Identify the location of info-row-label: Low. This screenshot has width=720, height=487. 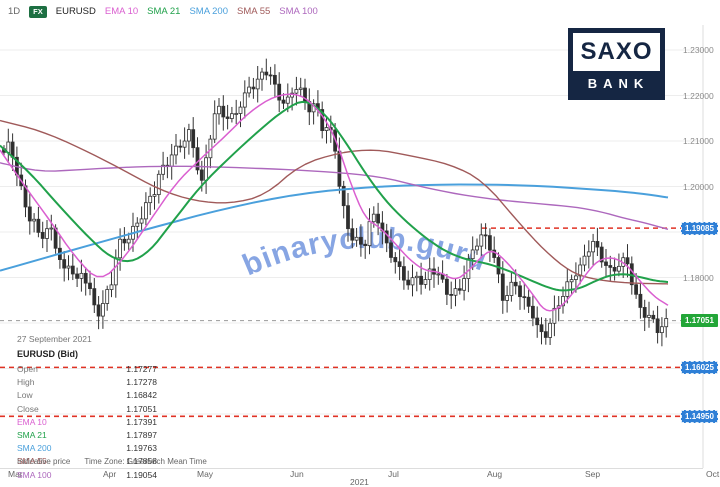
(25, 395).